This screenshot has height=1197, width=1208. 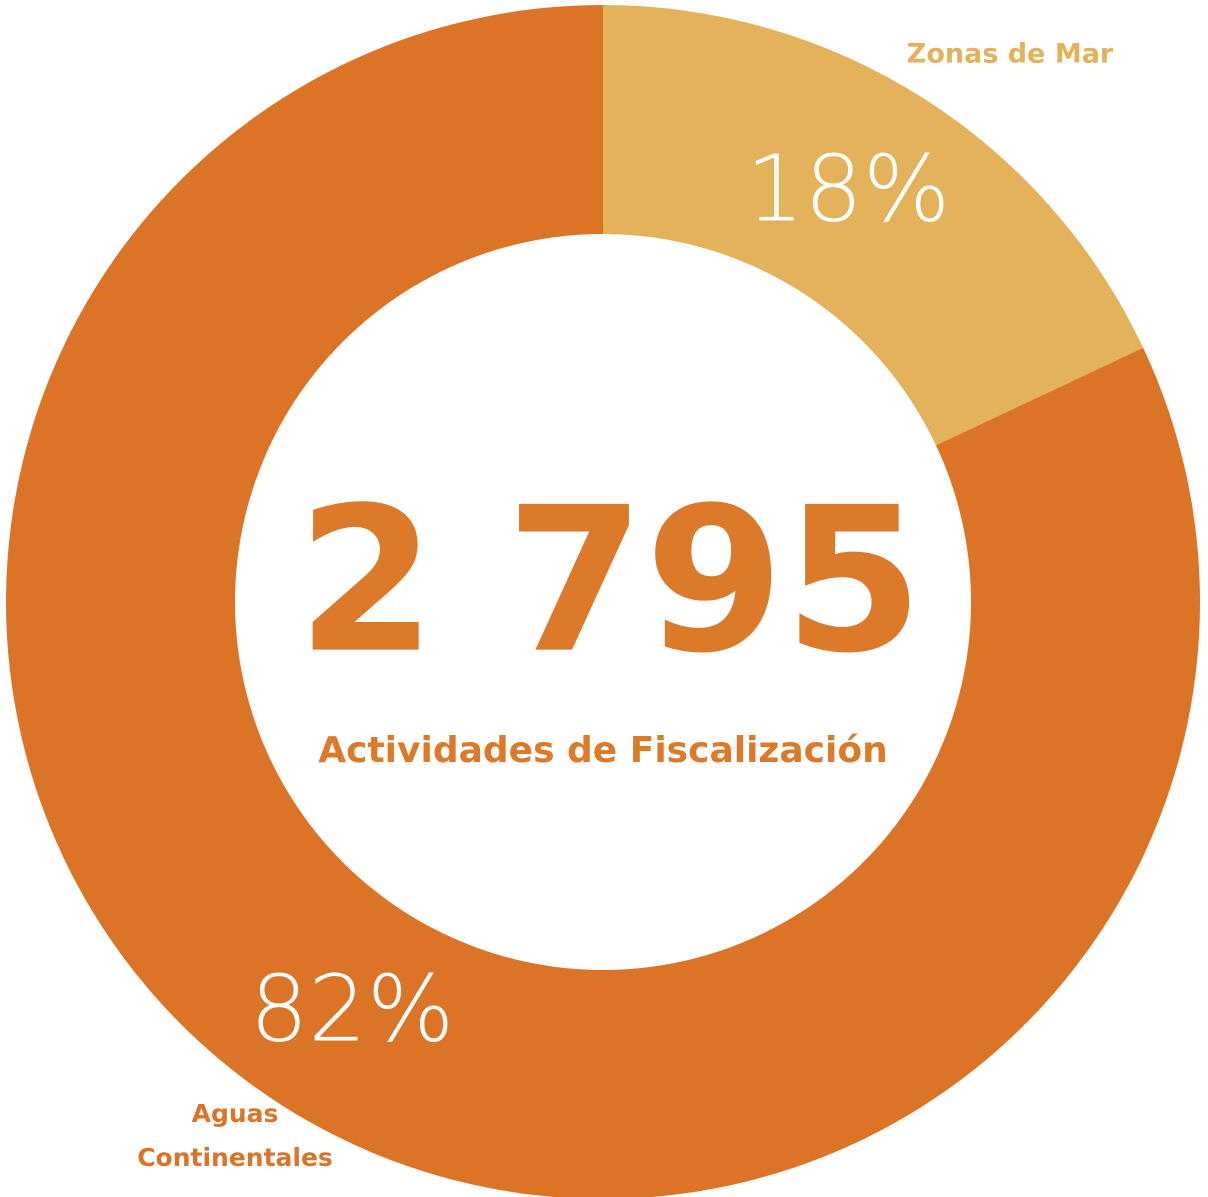 What do you see at coordinates (602, 750) in the screenshot?
I see `center-label: Actividades de Fiscalización` at bounding box center [602, 750].